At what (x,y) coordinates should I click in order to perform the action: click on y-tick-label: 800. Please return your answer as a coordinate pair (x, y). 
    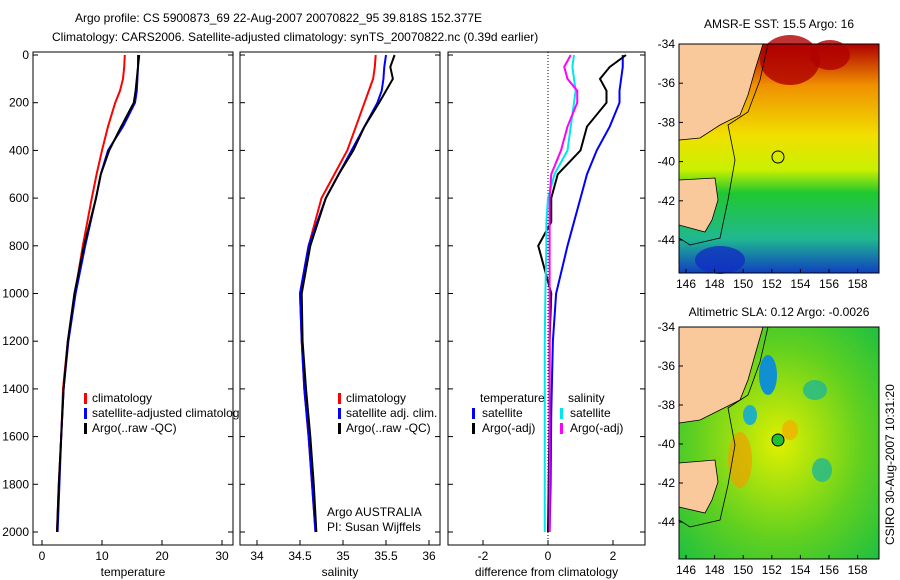
    Looking at the image, I should click on (19, 246).